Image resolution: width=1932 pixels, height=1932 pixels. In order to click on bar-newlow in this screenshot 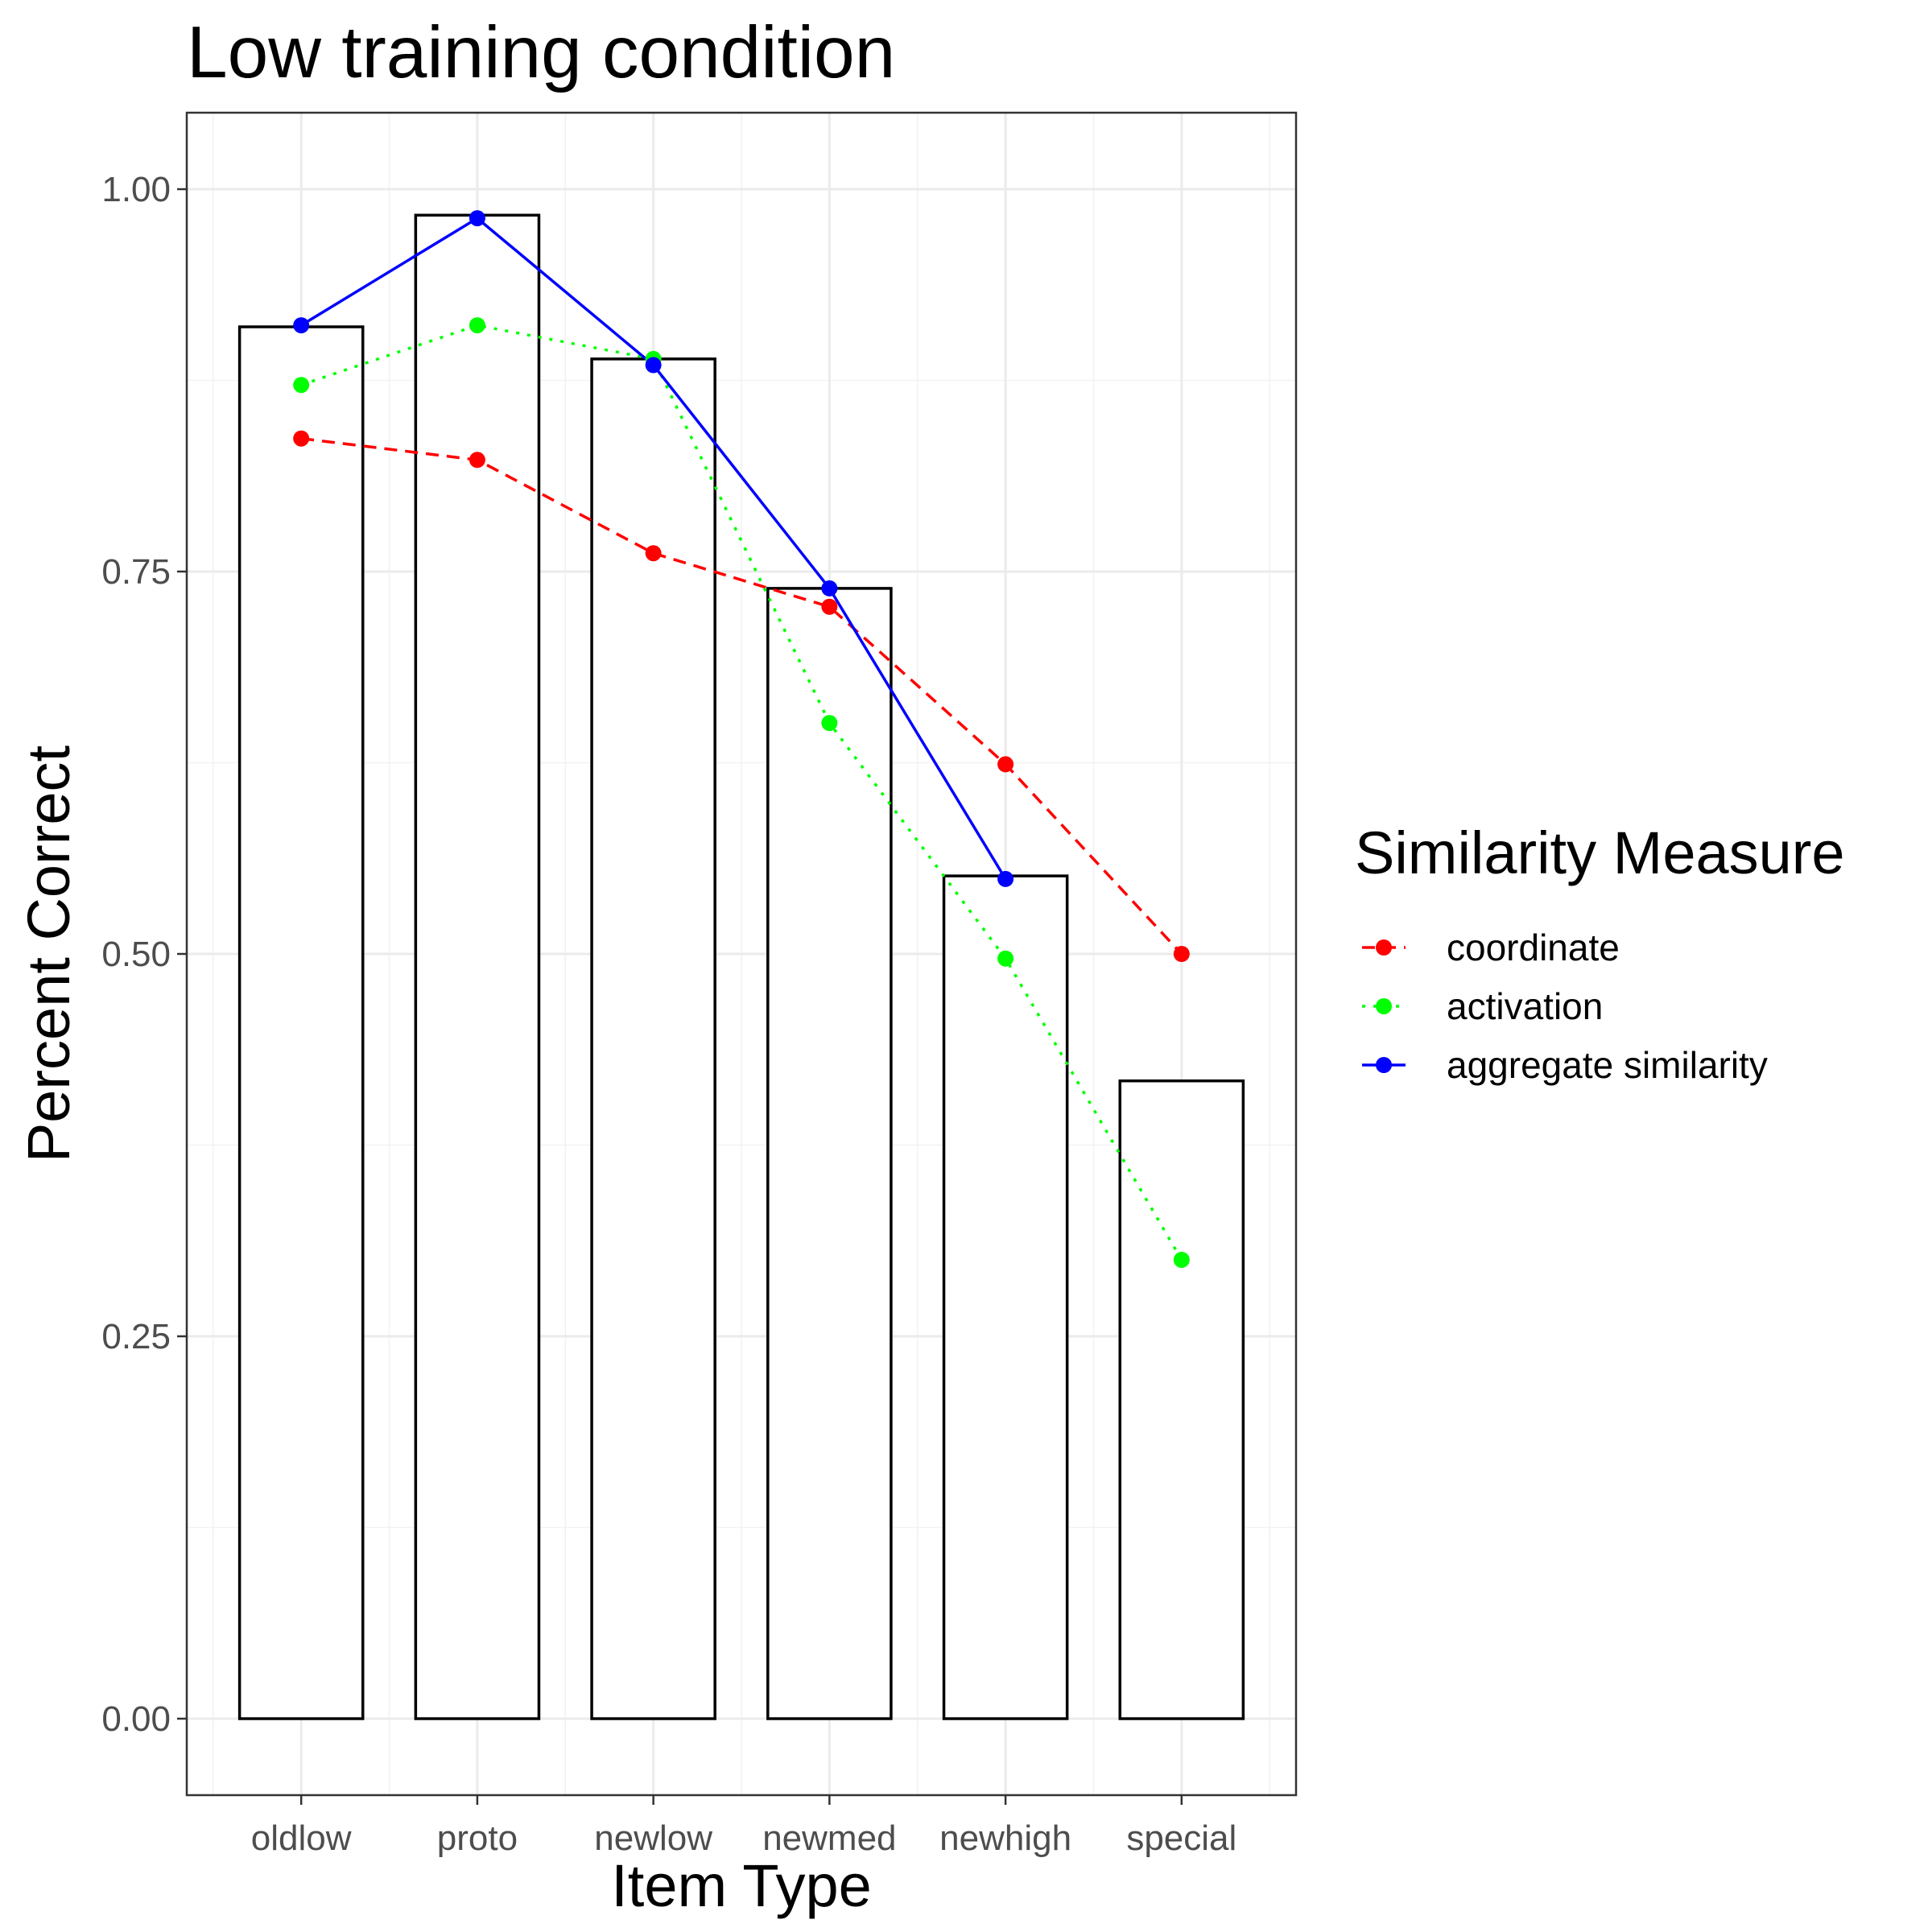, I will do `click(653, 1038)`.